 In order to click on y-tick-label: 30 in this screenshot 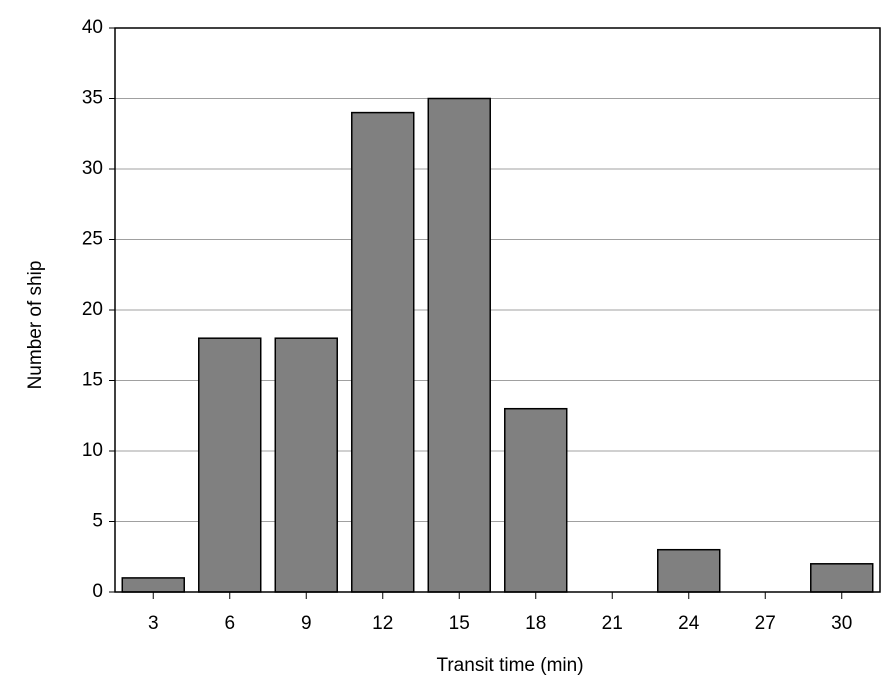, I will do `click(92, 168)`.